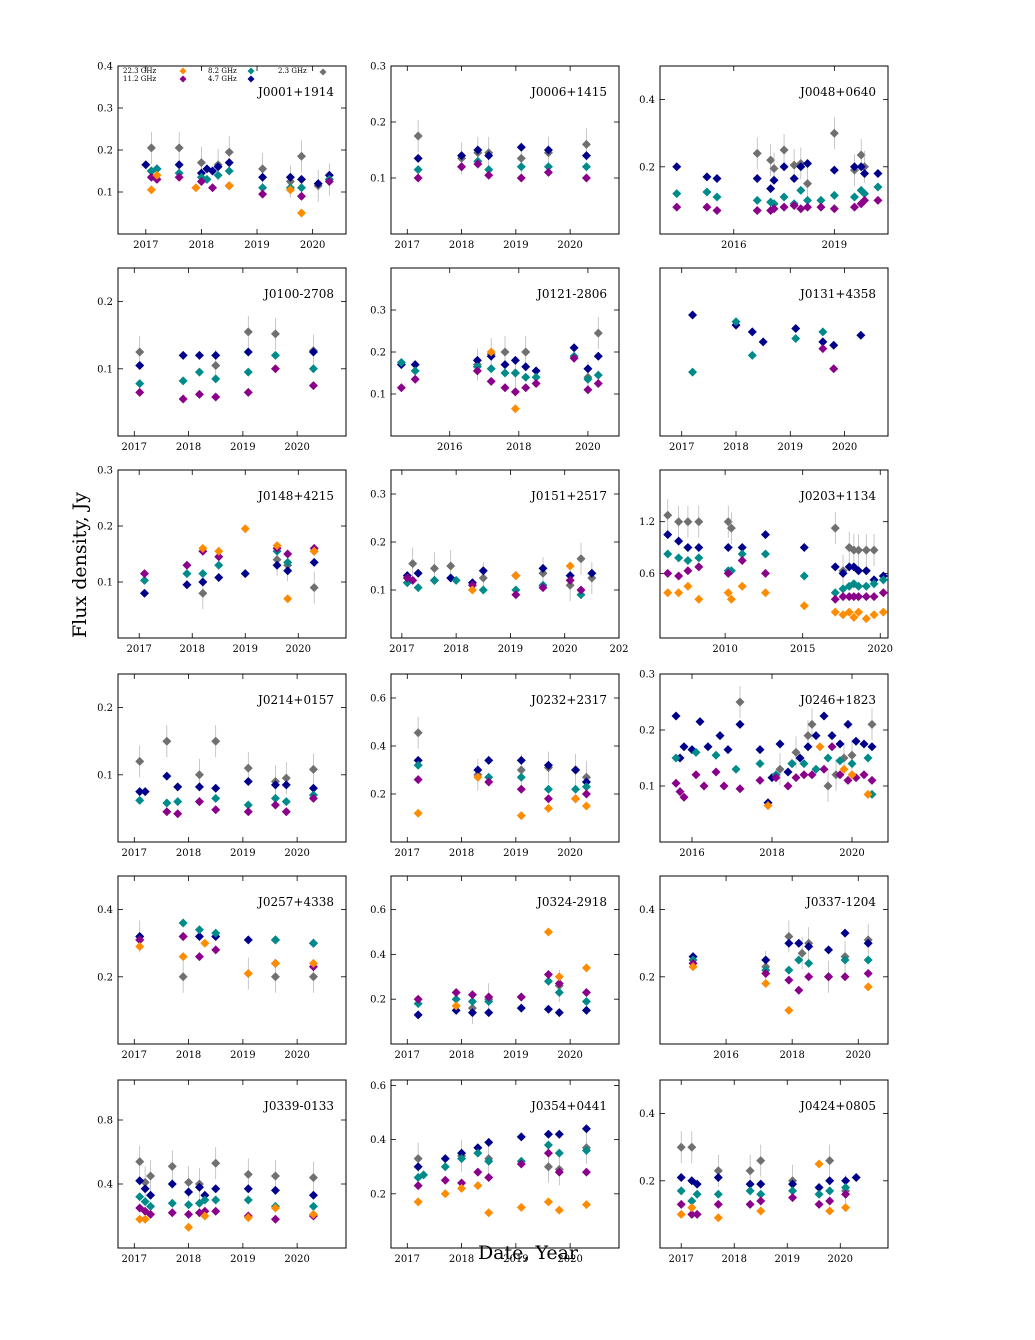  Describe the element at coordinates (378, 1140) in the screenshot. I see `y-tick-label: 0.4` at that location.